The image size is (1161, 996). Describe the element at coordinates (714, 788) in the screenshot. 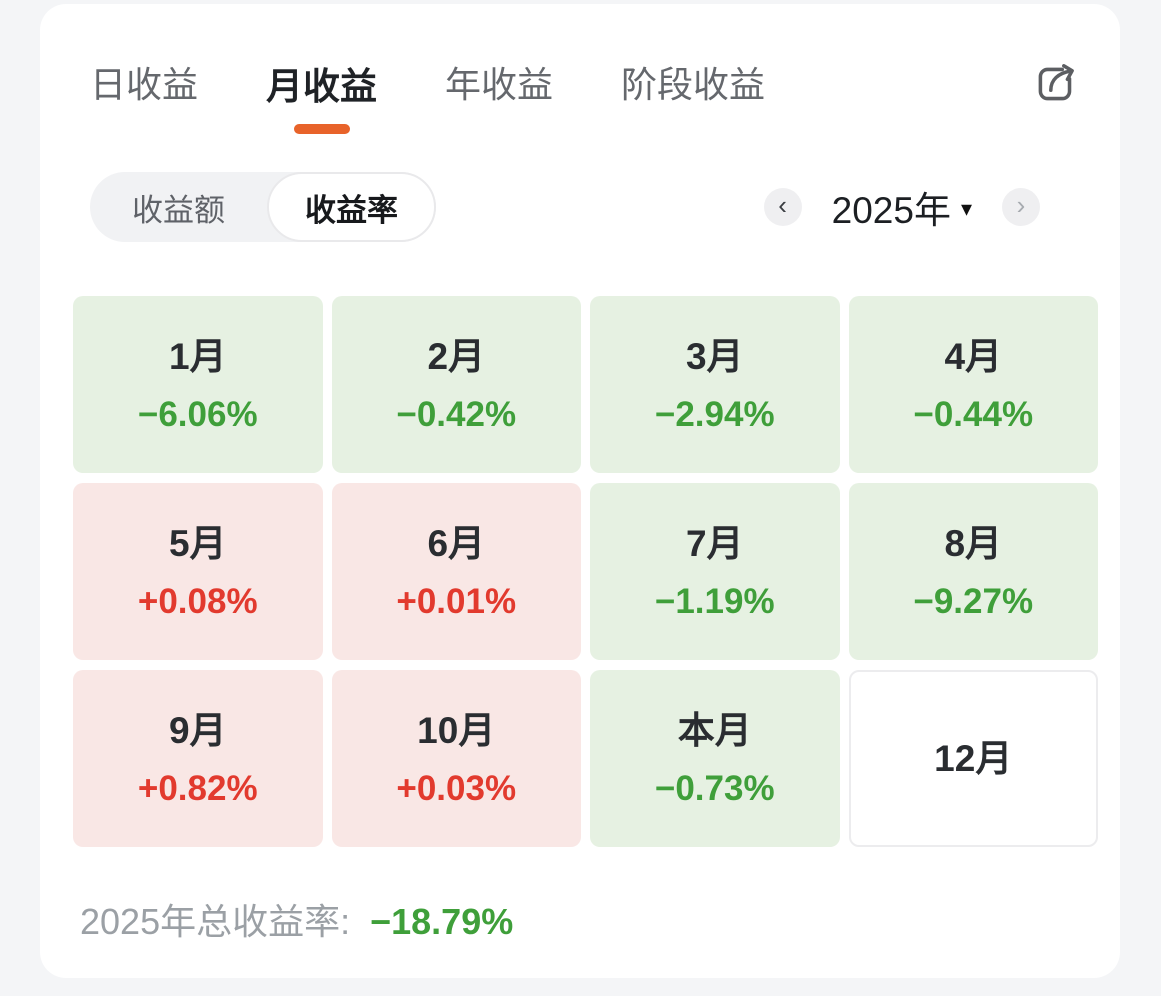

I see `month-value: −0.73%` at that location.